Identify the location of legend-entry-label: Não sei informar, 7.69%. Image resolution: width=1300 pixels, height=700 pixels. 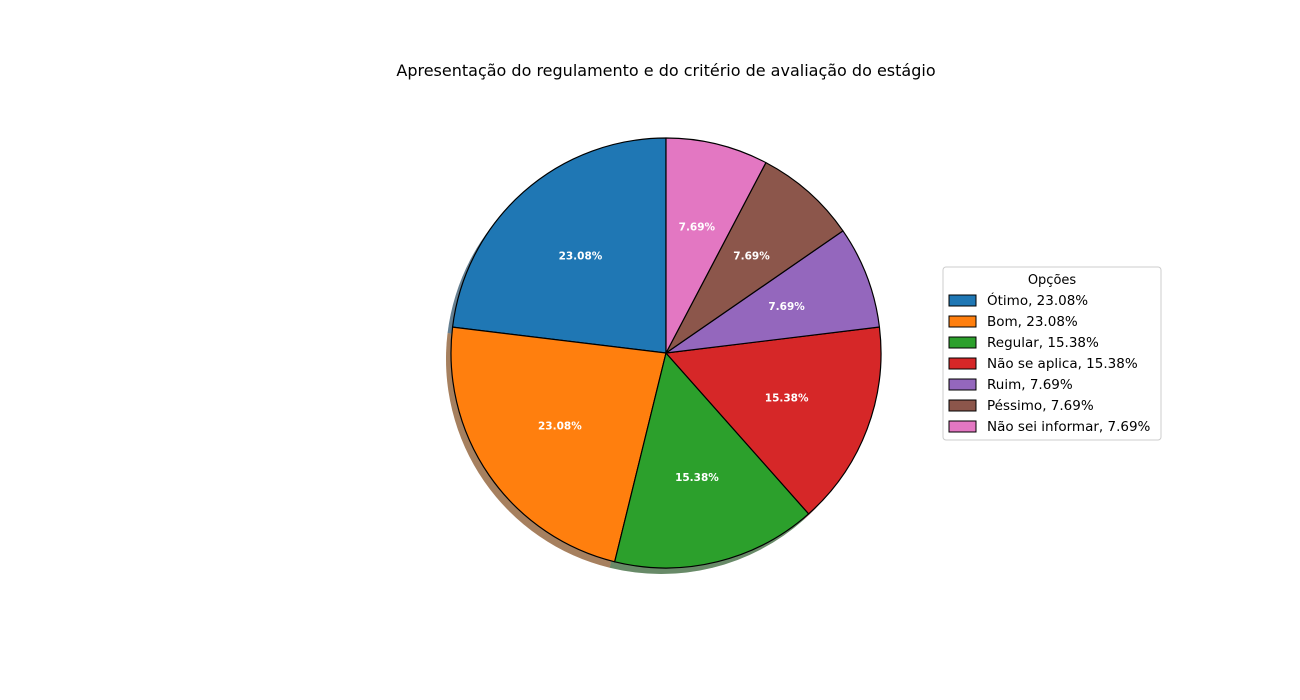
(1069, 427).